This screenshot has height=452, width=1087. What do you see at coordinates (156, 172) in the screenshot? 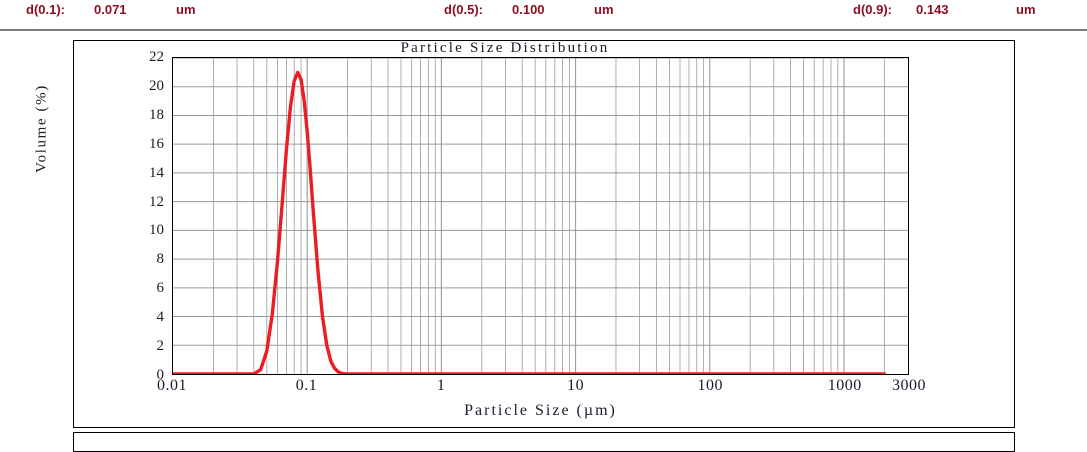
I see `y-axis-tick-label: 14` at bounding box center [156, 172].